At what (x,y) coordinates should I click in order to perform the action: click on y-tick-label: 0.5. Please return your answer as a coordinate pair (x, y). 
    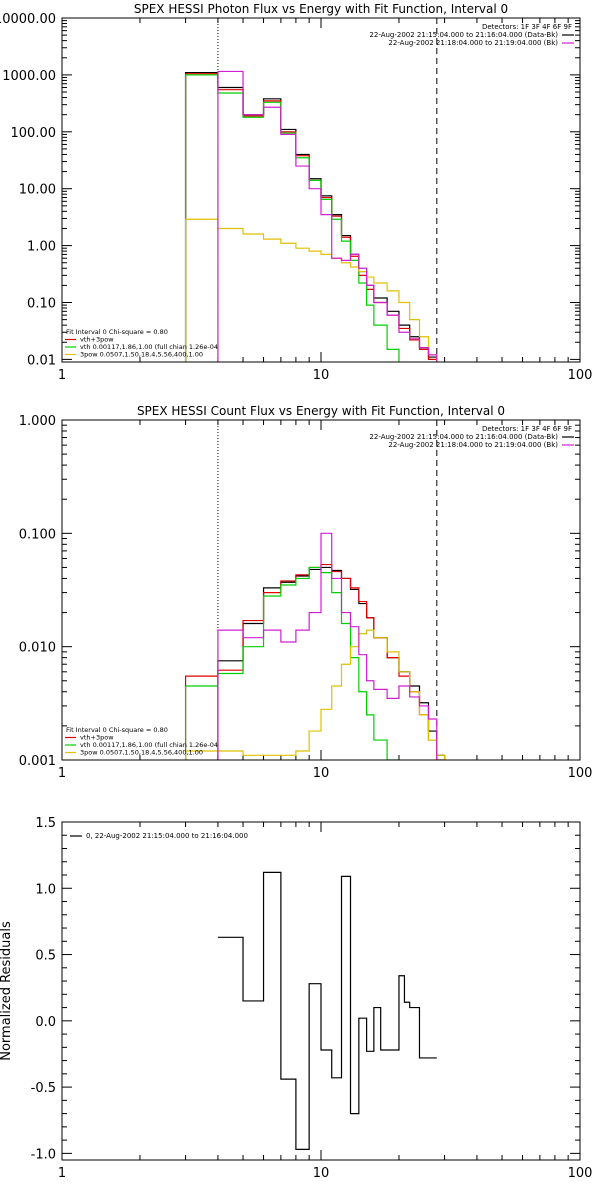
    Looking at the image, I should click on (45, 956).